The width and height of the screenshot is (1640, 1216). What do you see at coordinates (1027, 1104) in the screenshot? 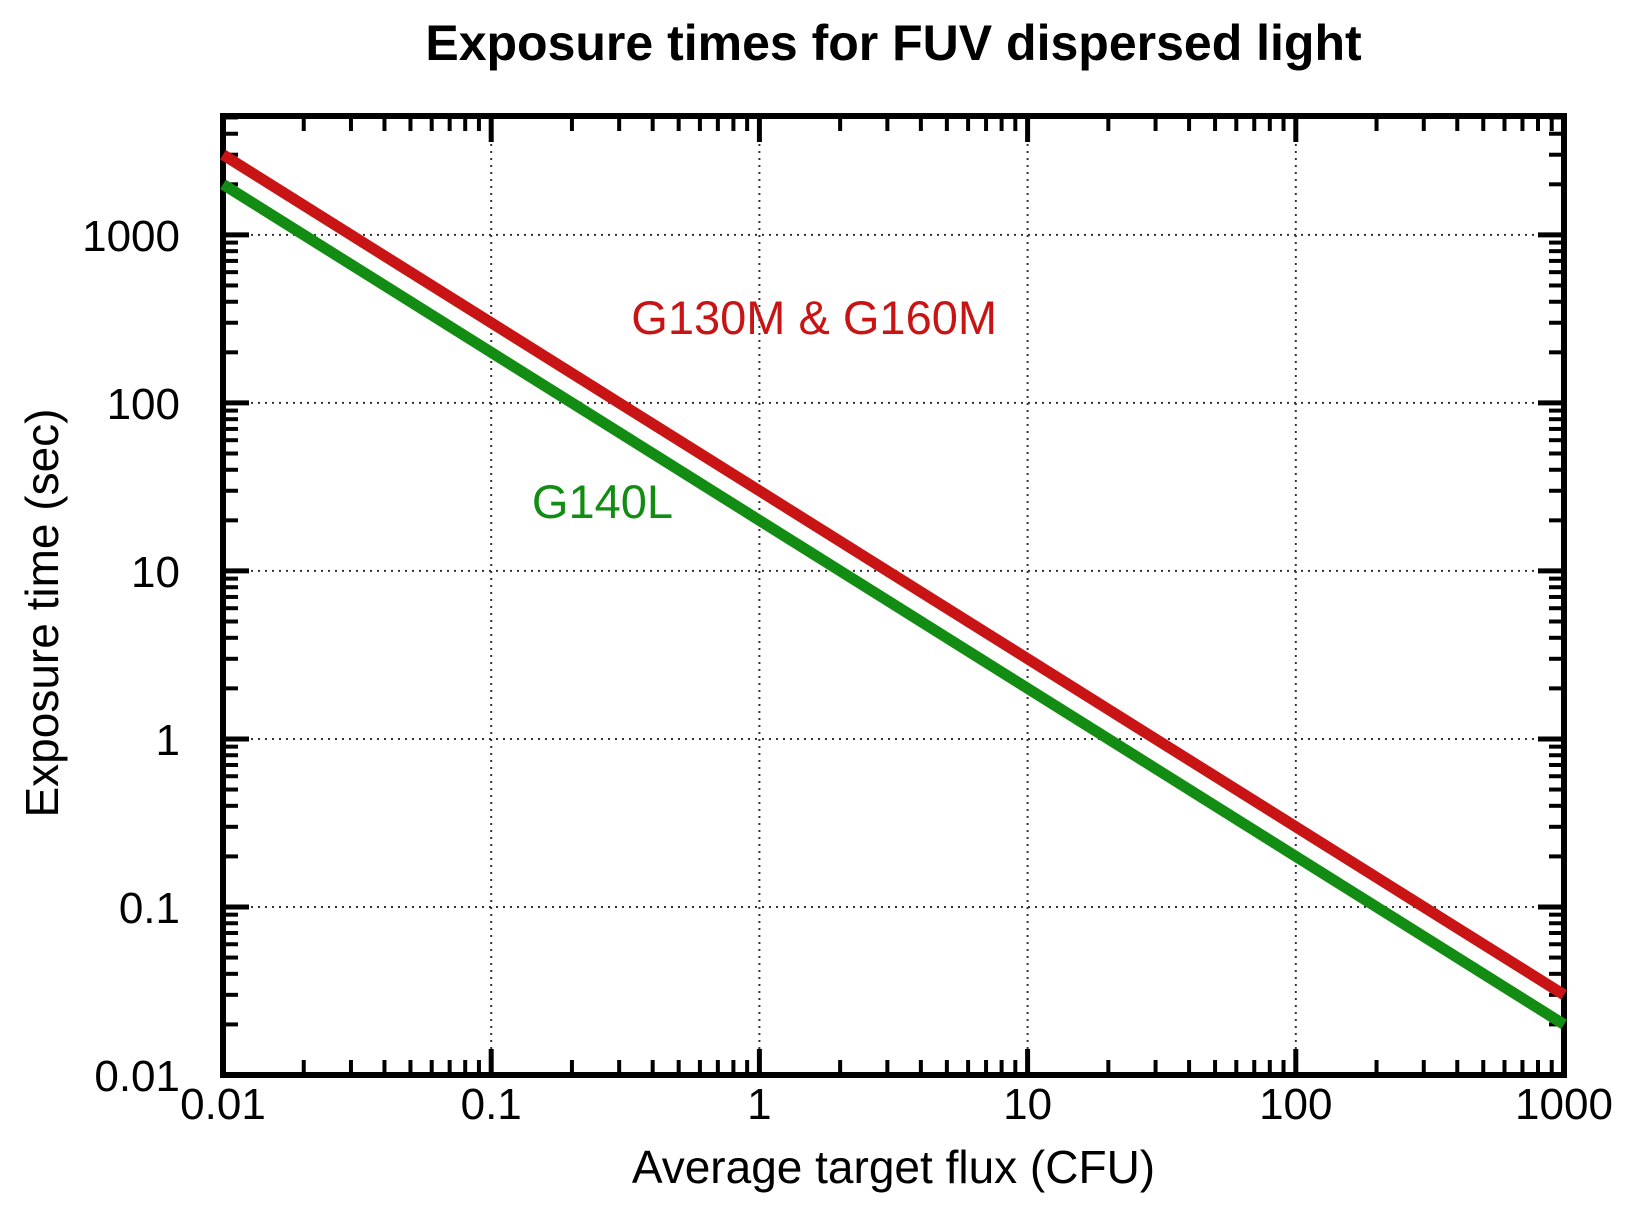
I see `x-tick-label: 10` at bounding box center [1027, 1104].